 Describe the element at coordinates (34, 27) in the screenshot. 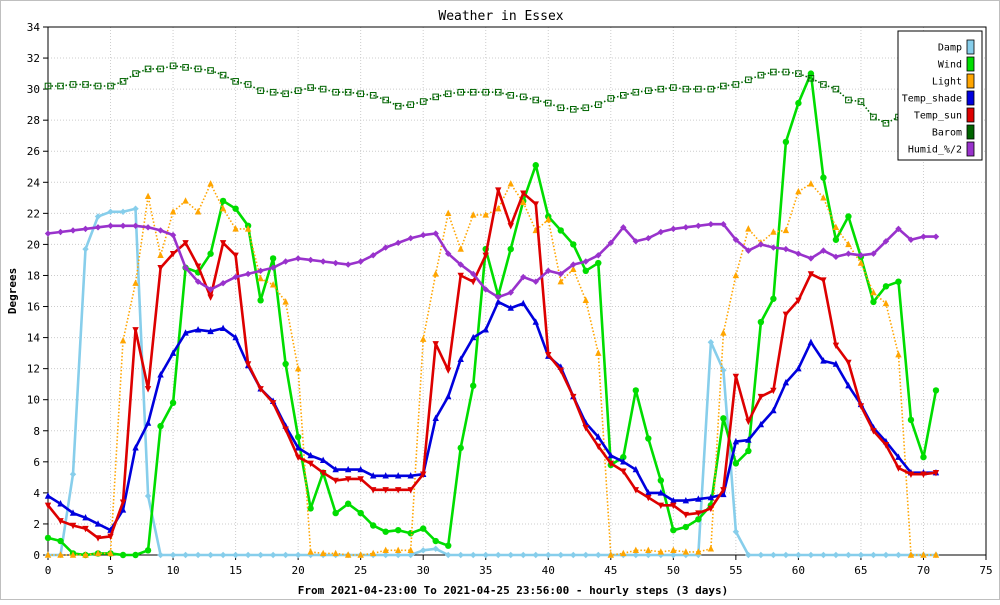

I see `y-tick-label: 34` at that location.